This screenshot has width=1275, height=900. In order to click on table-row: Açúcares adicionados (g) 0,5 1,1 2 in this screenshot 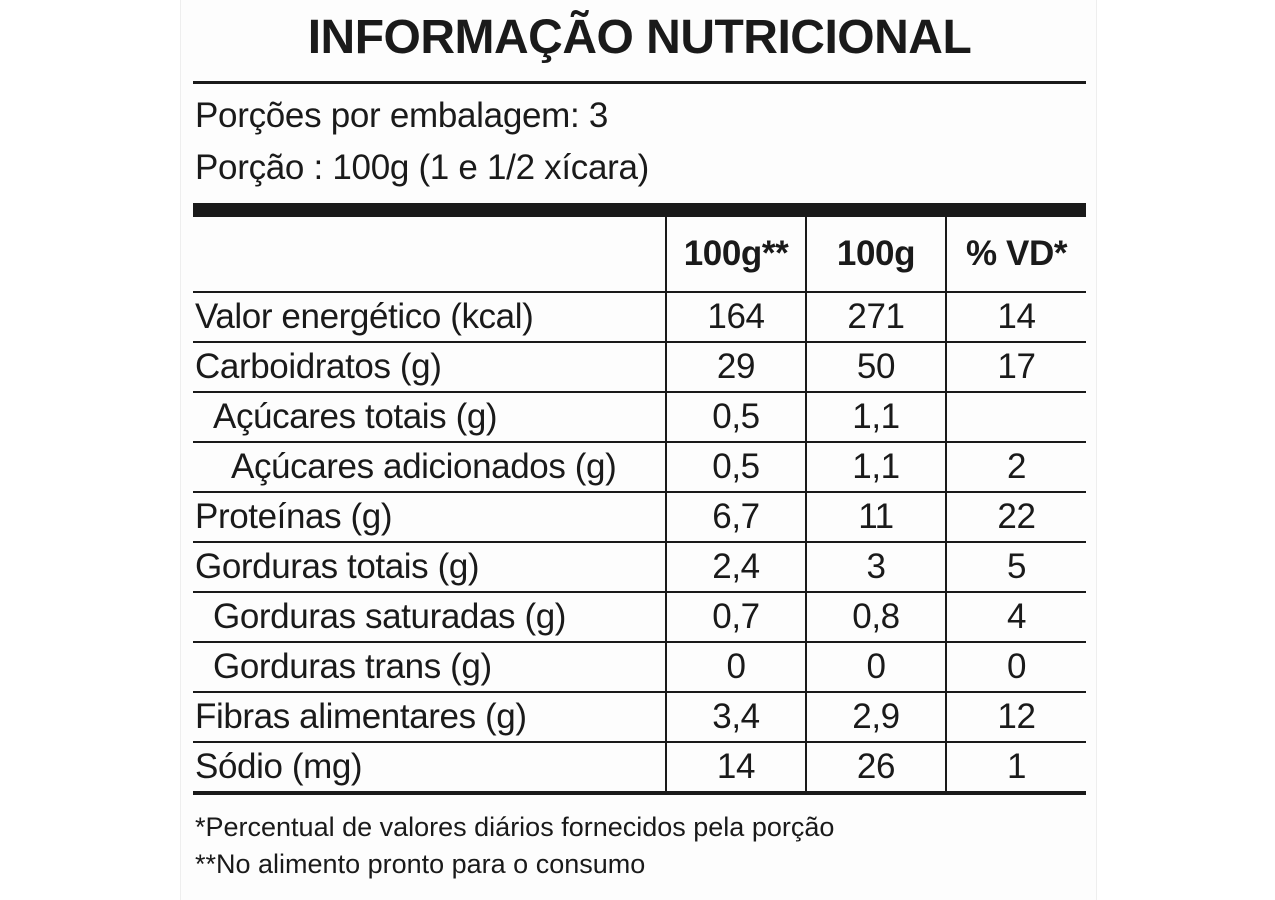, I will do `click(639, 467)`.